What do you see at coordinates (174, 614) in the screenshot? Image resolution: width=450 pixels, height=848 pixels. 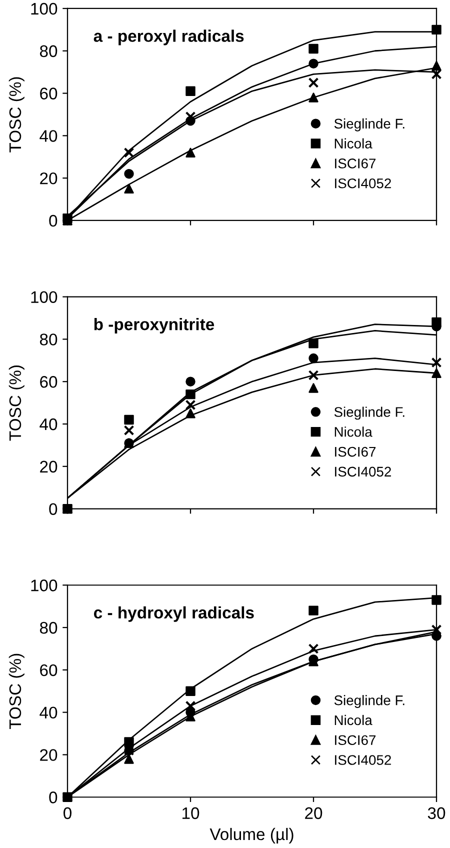 I see `text: c - hydroxyl radicals` at bounding box center [174, 614].